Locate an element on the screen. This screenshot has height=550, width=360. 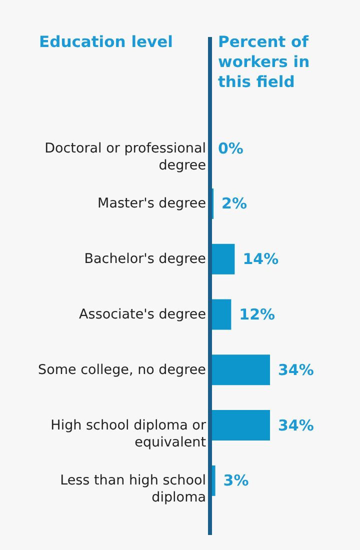
data-label: 14% is located at coordinates (260, 259).